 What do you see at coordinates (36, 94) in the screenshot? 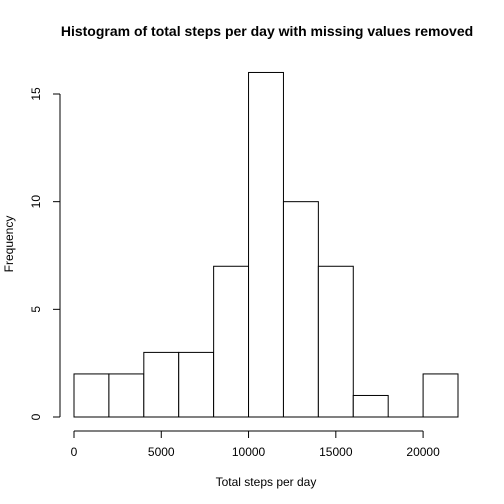
I see `y-tick-label: 15` at bounding box center [36, 94].